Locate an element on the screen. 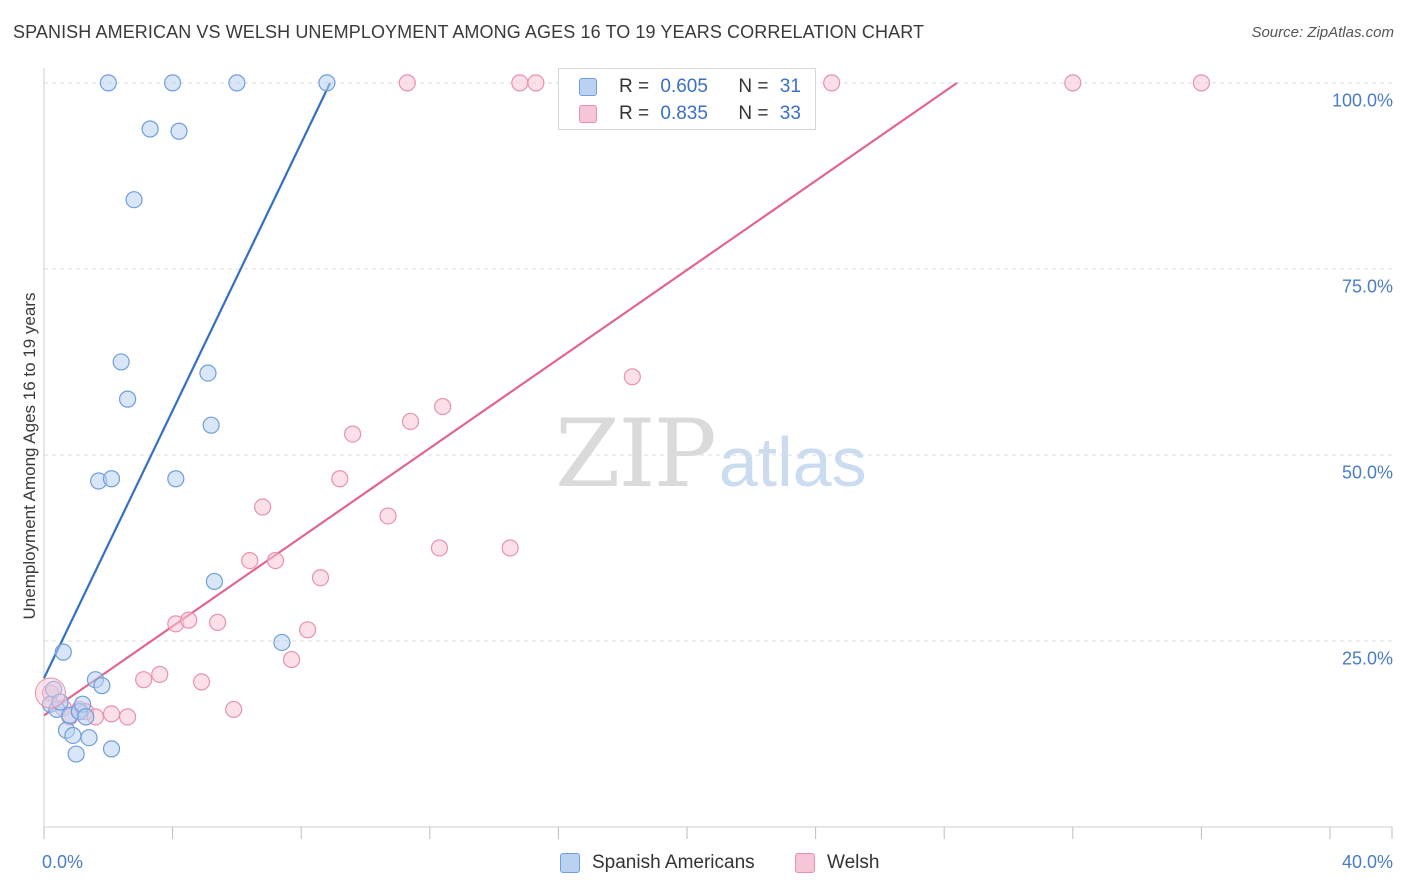 Image resolution: width=1406 pixels, height=892 pixels. legend: Spanish Americans Welsh is located at coordinates (703, 864).